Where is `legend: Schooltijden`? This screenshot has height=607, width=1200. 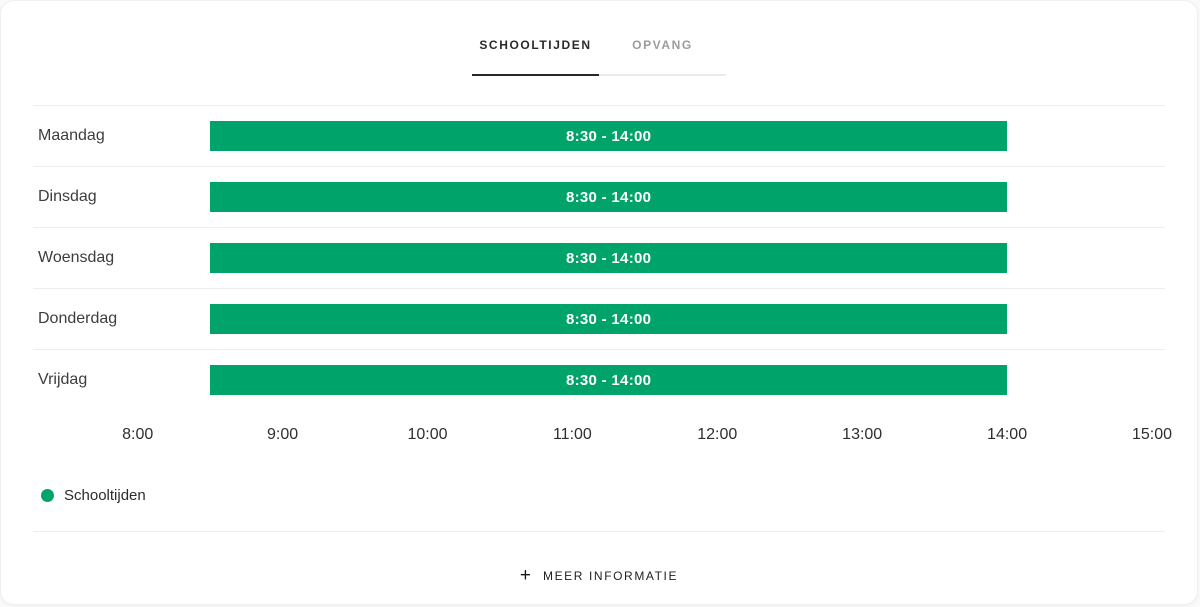
legend: Schooltijden is located at coordinates (619, 495).